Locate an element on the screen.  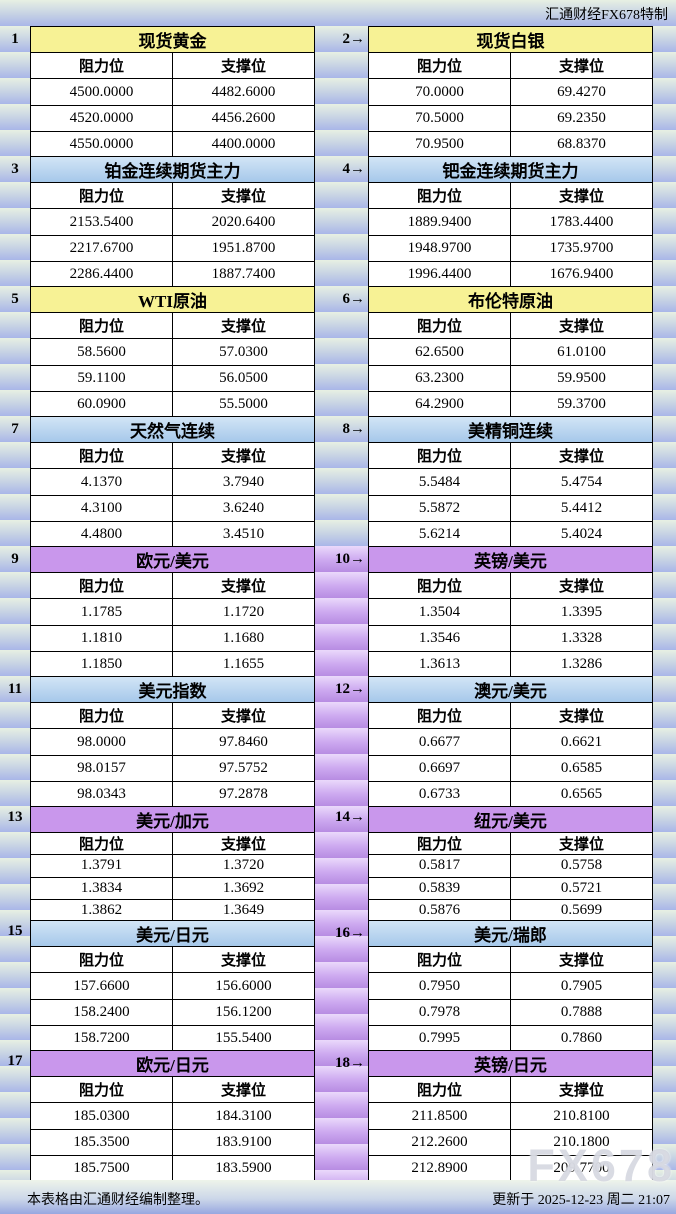
support-value: 1.3649 is located at coordinates (243, 909).